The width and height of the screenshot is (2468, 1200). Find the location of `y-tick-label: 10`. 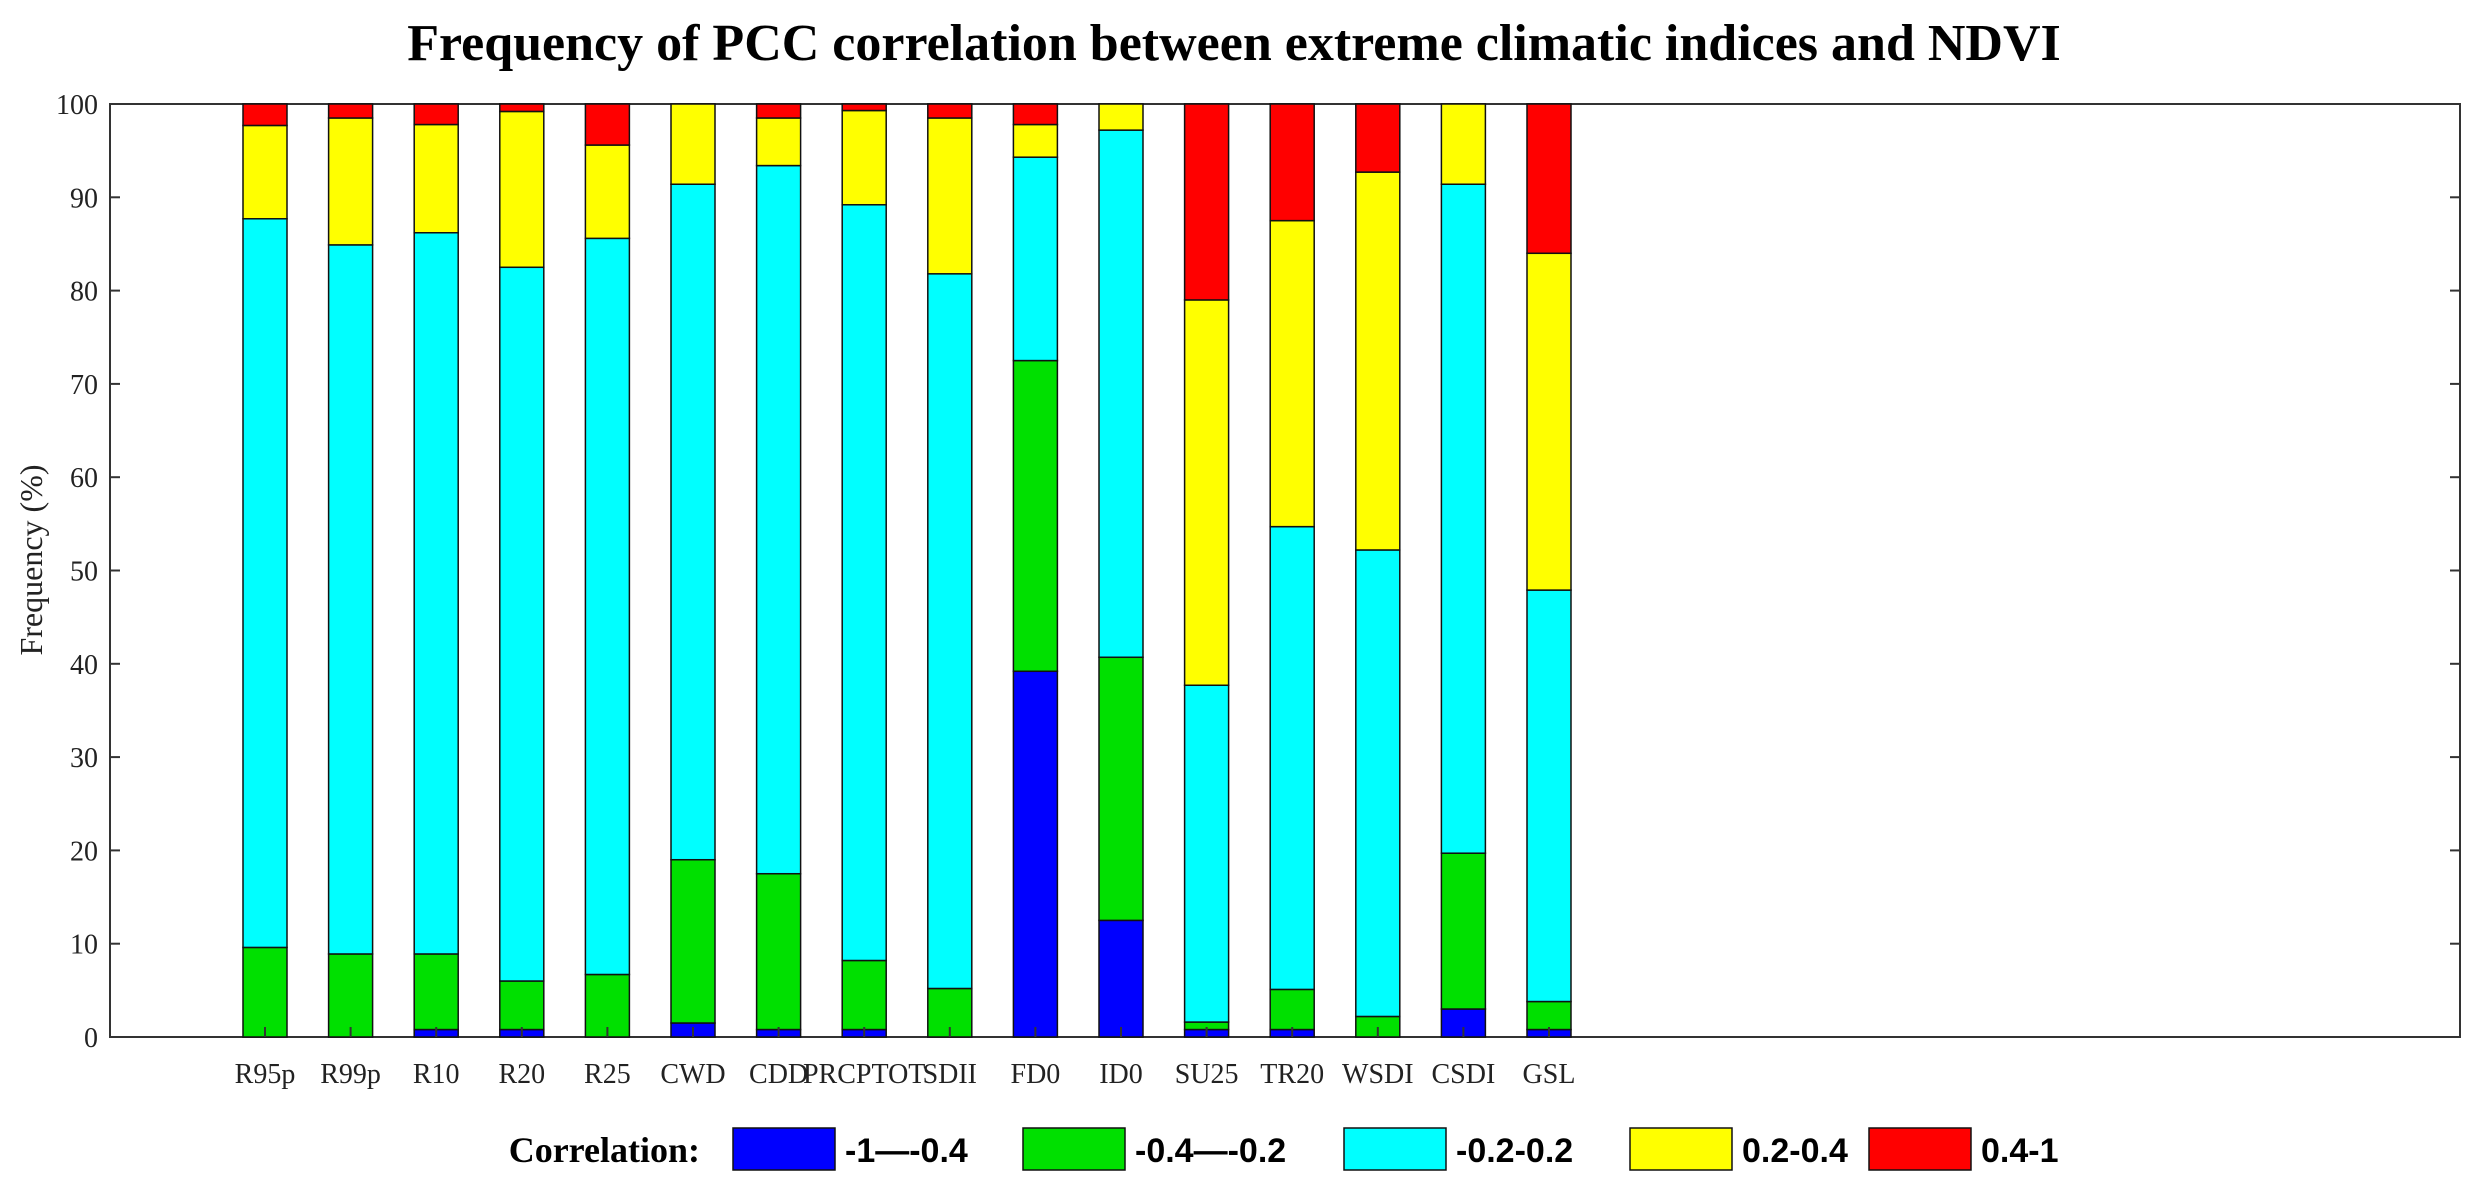

y-tick-label: 10 is located at coordinates (84, 945).